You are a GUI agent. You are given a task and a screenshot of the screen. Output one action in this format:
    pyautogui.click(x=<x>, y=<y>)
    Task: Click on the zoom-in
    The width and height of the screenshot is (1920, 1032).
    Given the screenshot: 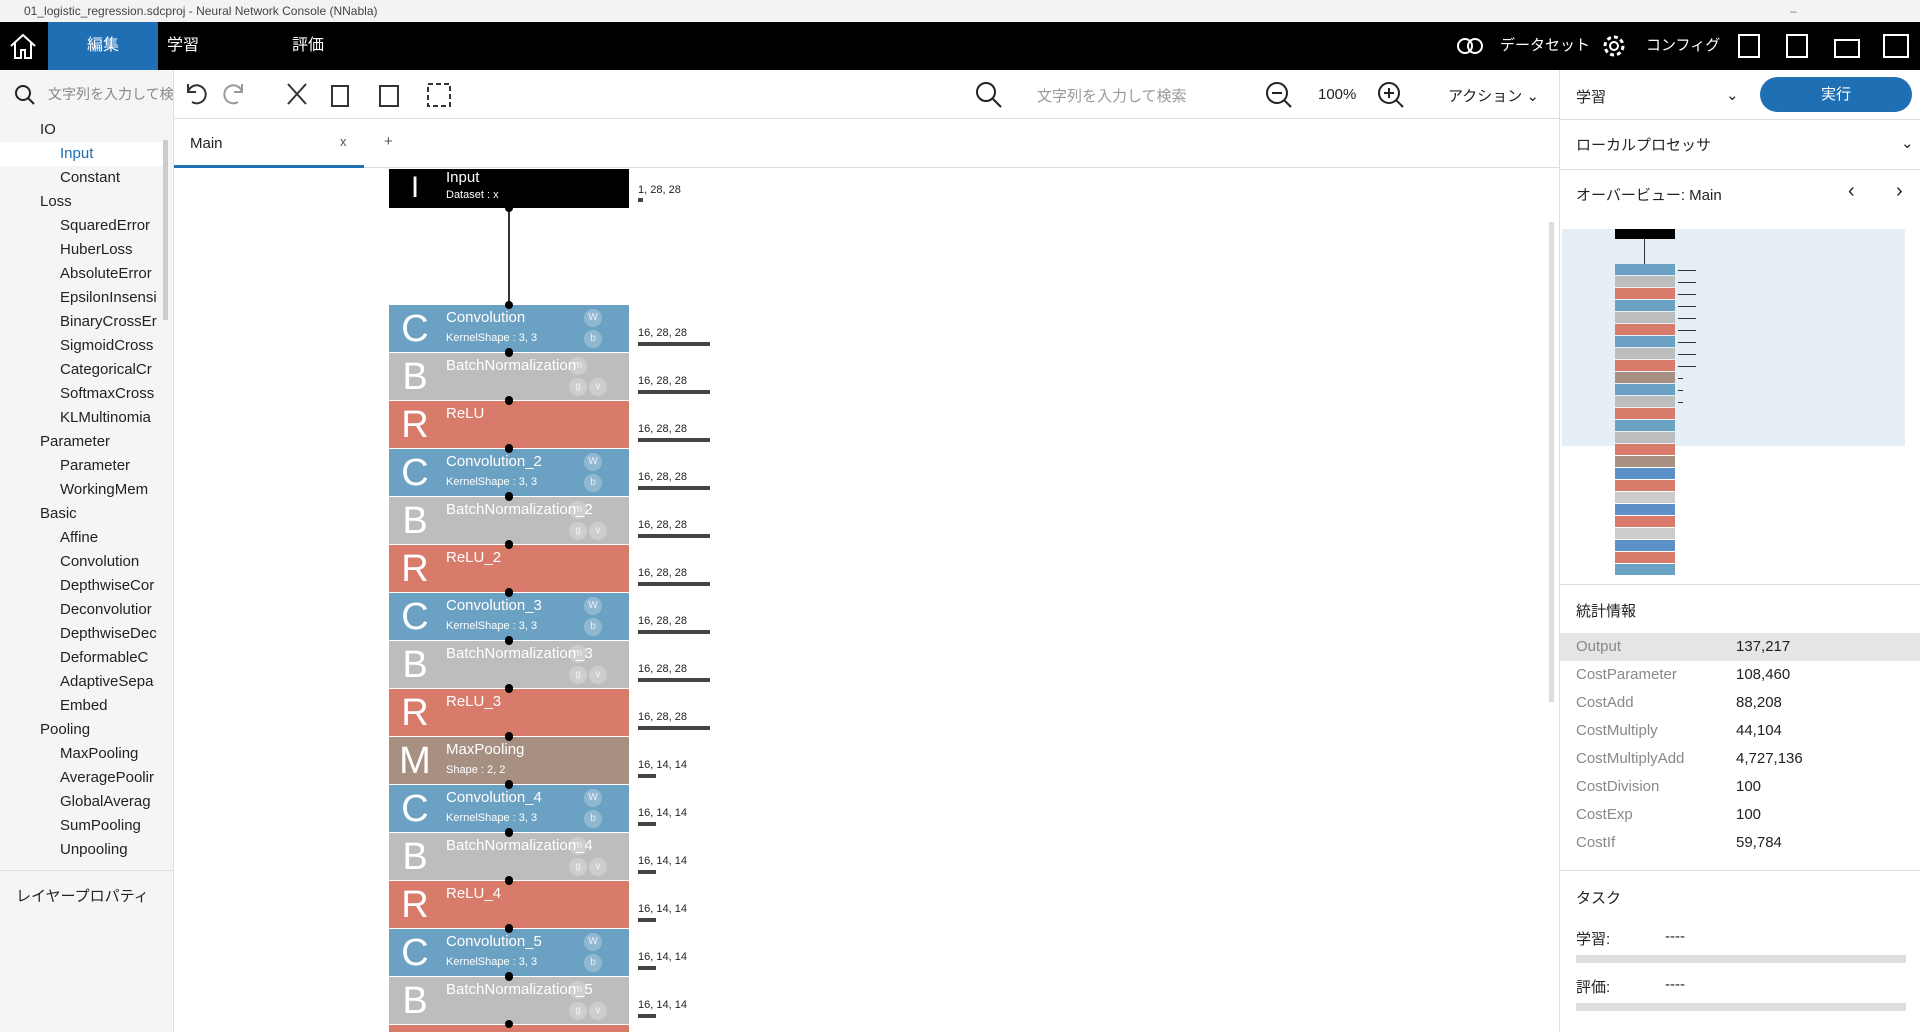 What is the action you would take?
    pyautogui.click(x=1391, y=95)
    